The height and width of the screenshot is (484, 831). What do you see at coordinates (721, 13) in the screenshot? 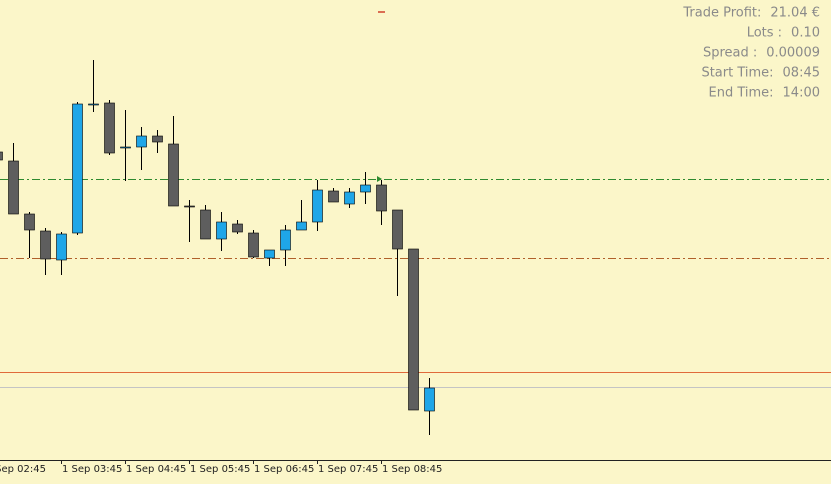
I see `info-label: Trade Profit:` at bounding box center [721, 13].